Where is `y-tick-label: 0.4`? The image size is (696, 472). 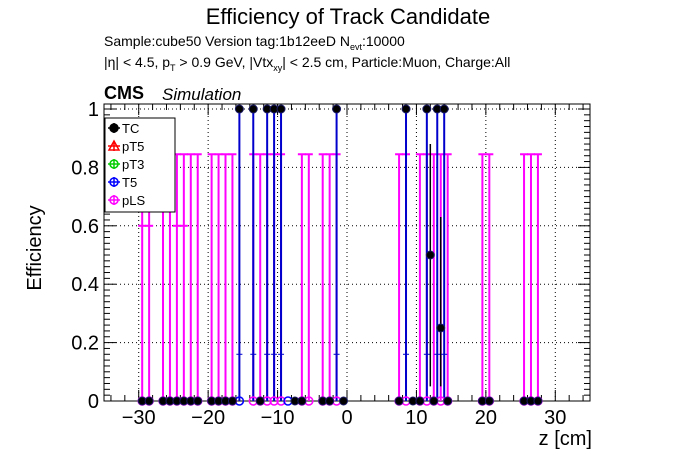
y-tick-label: 0.4 is located at coordinates (85, 285).